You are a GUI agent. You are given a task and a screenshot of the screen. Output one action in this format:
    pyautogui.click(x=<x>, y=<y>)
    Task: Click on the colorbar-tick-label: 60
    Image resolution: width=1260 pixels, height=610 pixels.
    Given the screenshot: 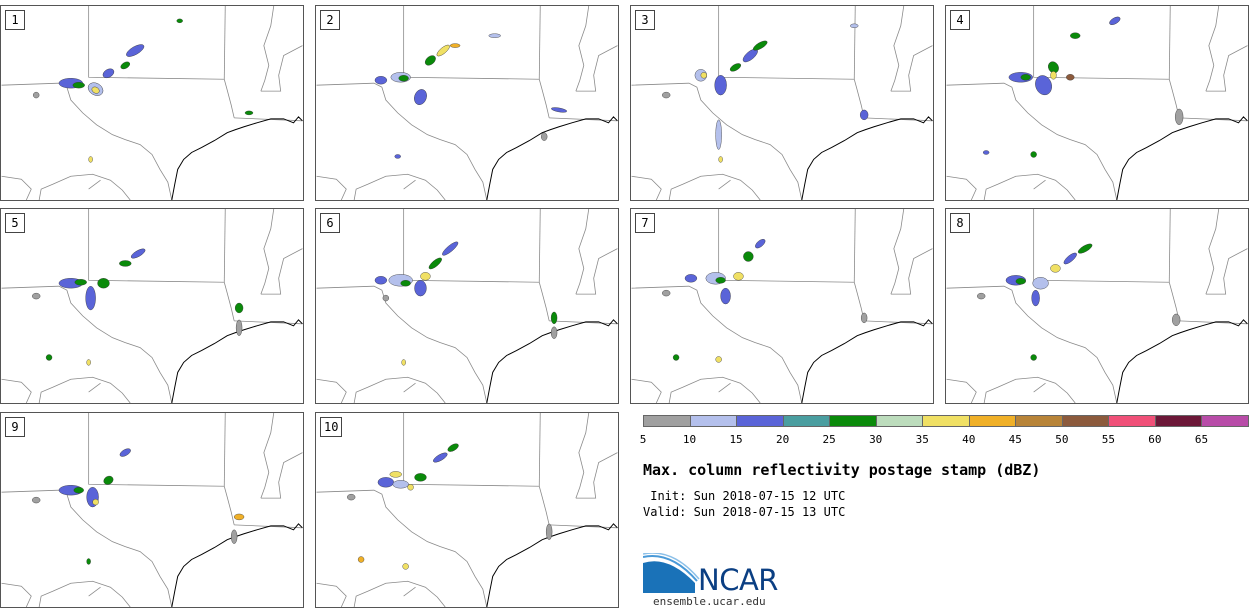 What is the action you would take?
    pyautogui.click(x=1155, y=439)
    